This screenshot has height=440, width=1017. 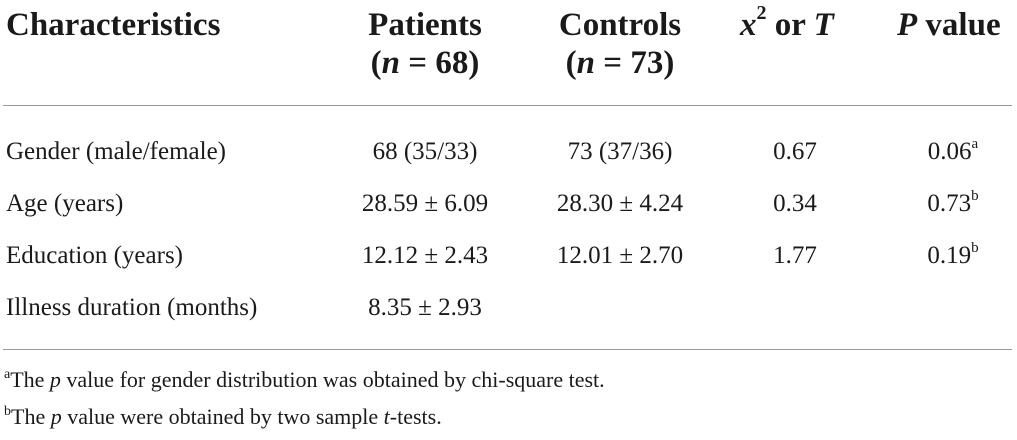 What do you see at coordinates (748, 25) in the screenshot?
I see `header-stat-x: x` at bounding box center [748, 25].